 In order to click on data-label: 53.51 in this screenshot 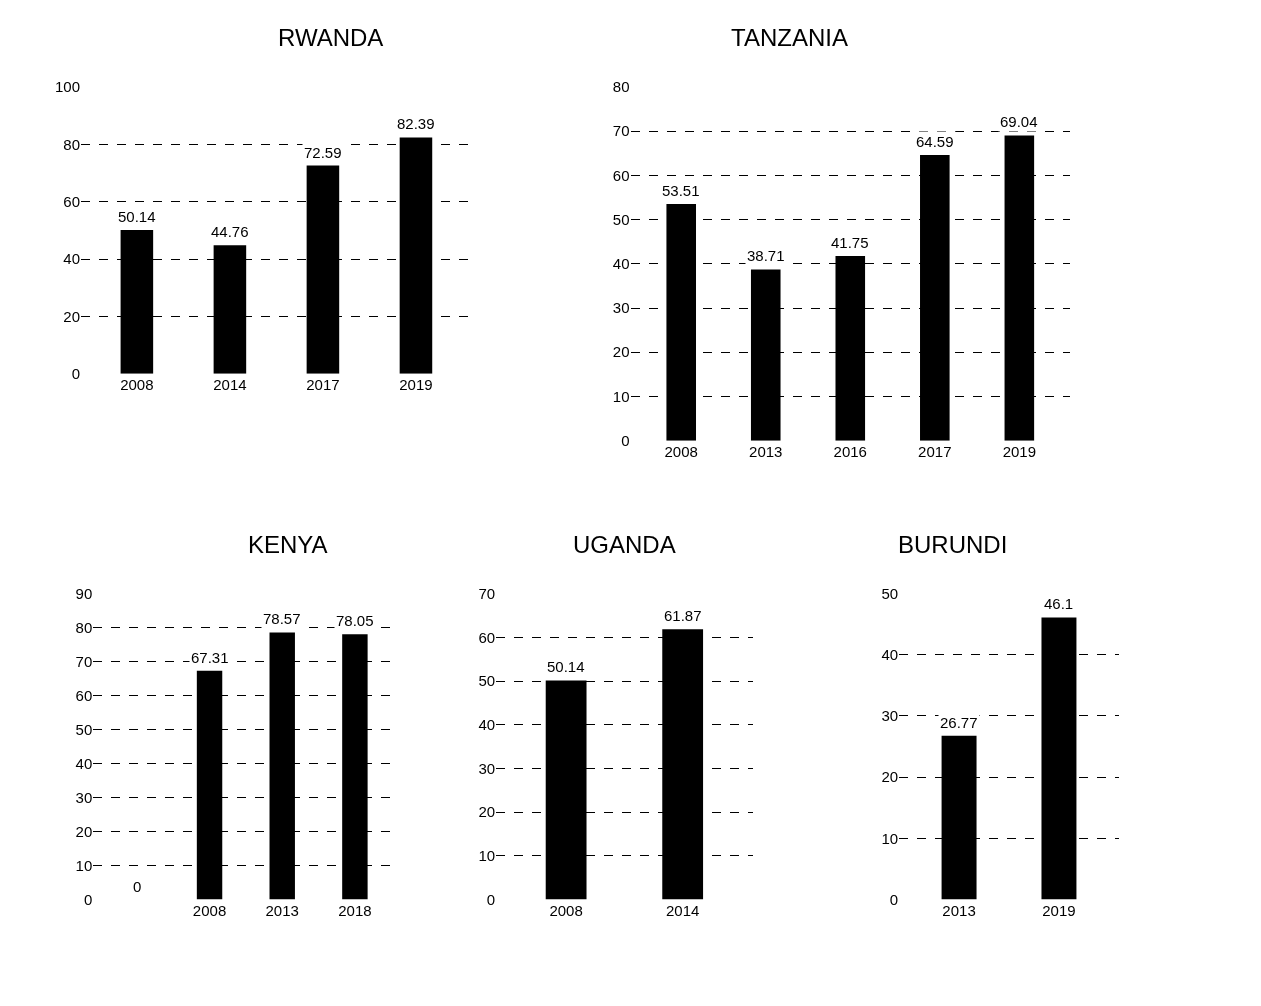, I will do `click(681, 190)`.